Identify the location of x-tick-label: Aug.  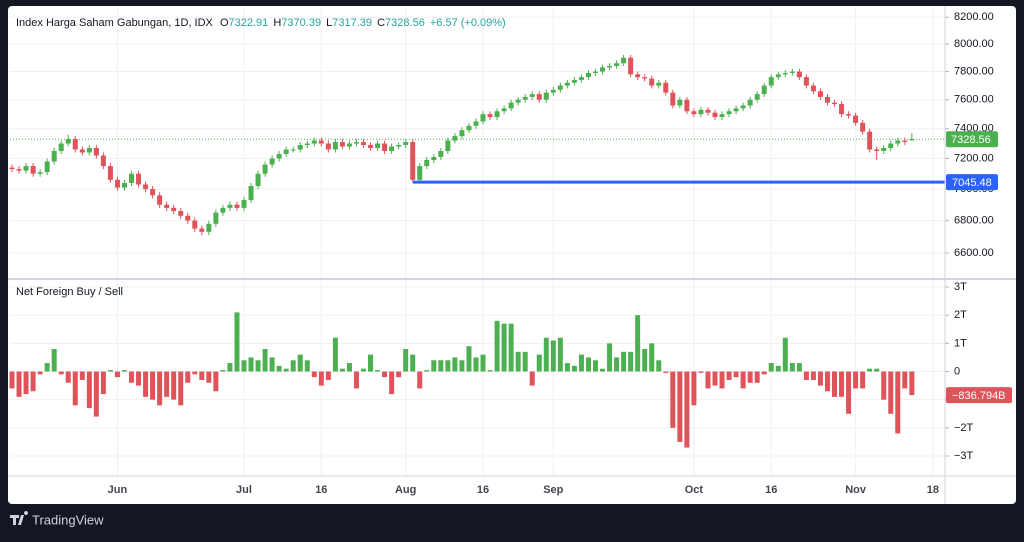
(405, 490).